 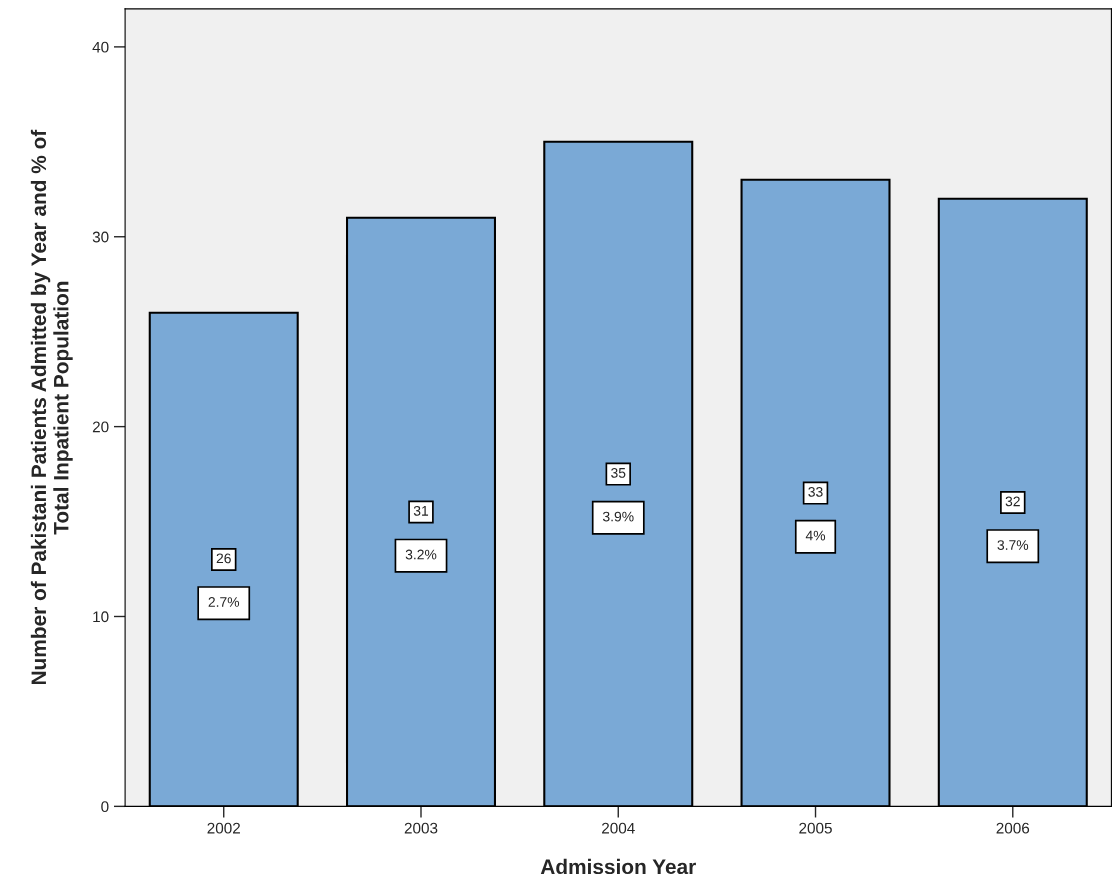 I want to click on x-tick-label: 2004, so click(x=618, y=828).